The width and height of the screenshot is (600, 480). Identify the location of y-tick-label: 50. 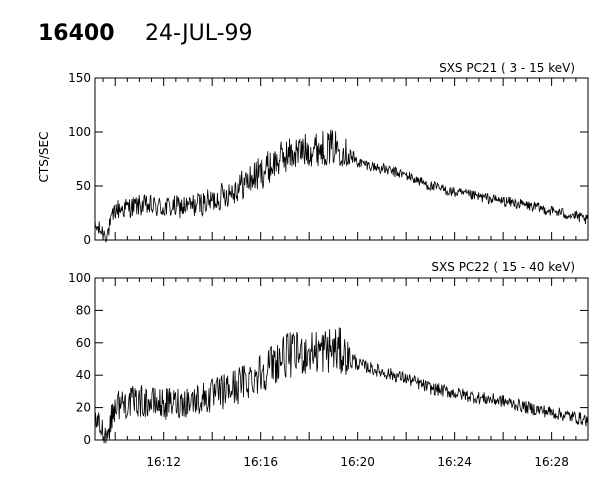
(83, 186).